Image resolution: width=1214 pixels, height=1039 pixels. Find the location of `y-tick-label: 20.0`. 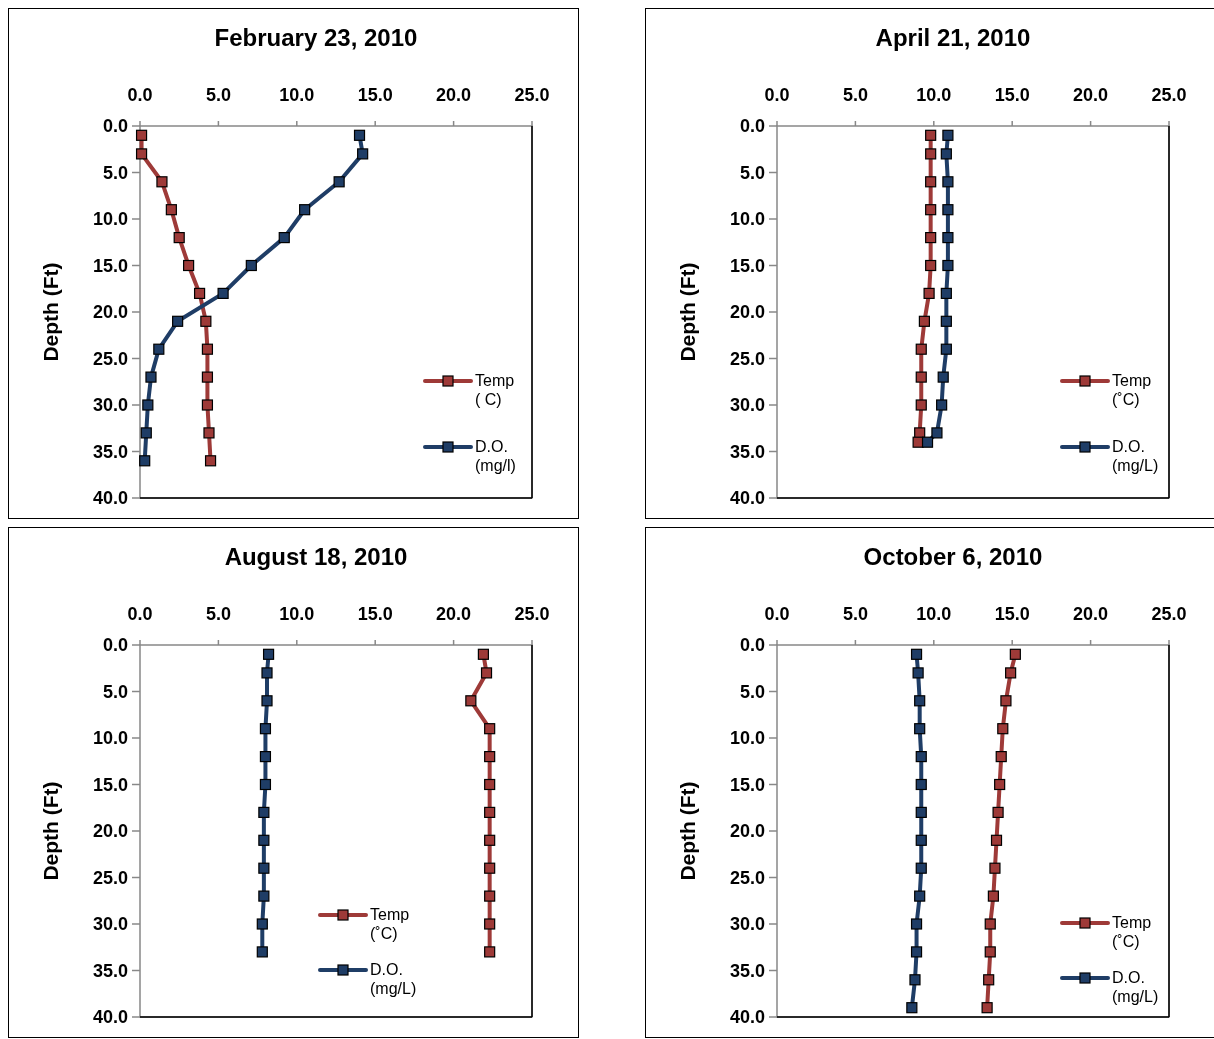

y-tick-label: 20.0 is located at coordinates (747, 312).